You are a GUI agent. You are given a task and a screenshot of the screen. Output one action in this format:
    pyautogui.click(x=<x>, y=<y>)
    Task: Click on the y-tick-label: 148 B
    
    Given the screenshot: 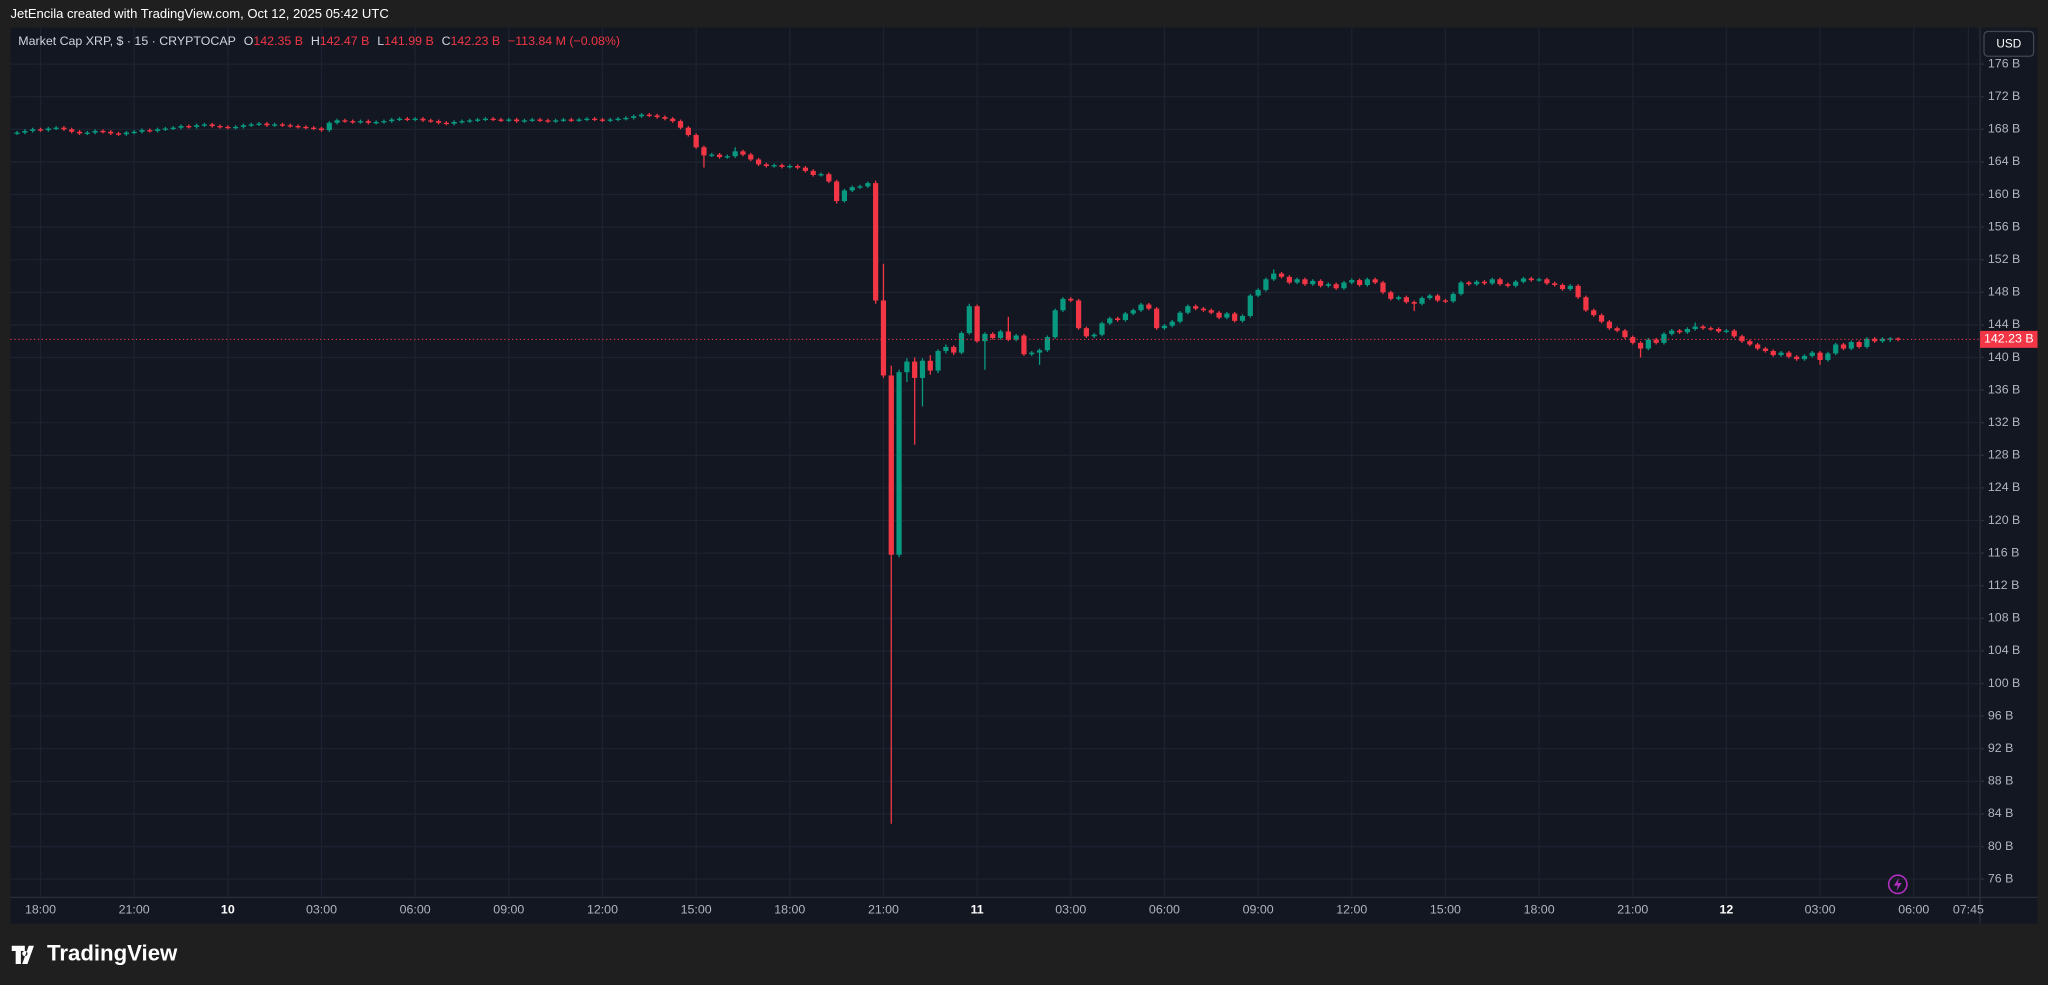 What is the action you would take?
    pyautogui.click(x=2004, y=292)
    